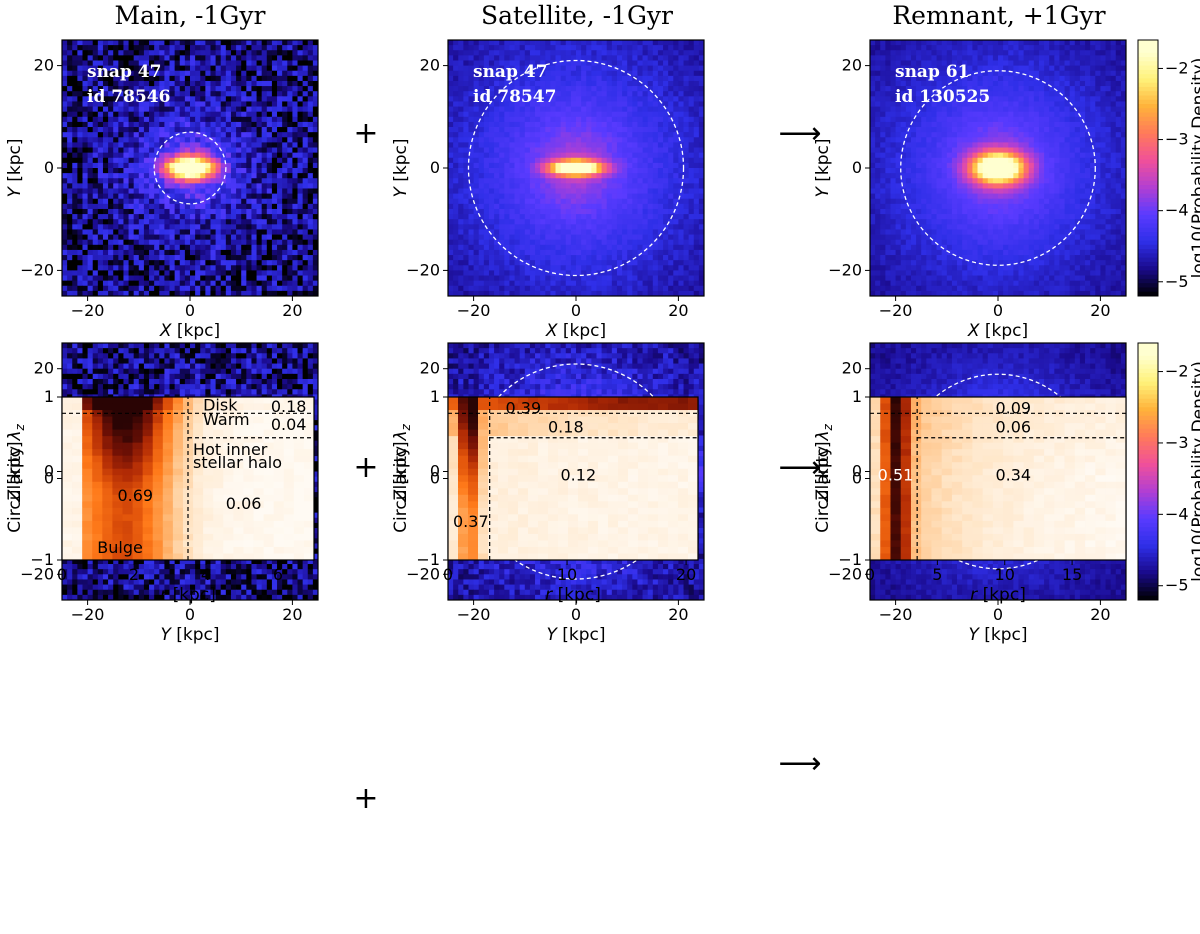  I want to click on density-cells, so click(190, 168).